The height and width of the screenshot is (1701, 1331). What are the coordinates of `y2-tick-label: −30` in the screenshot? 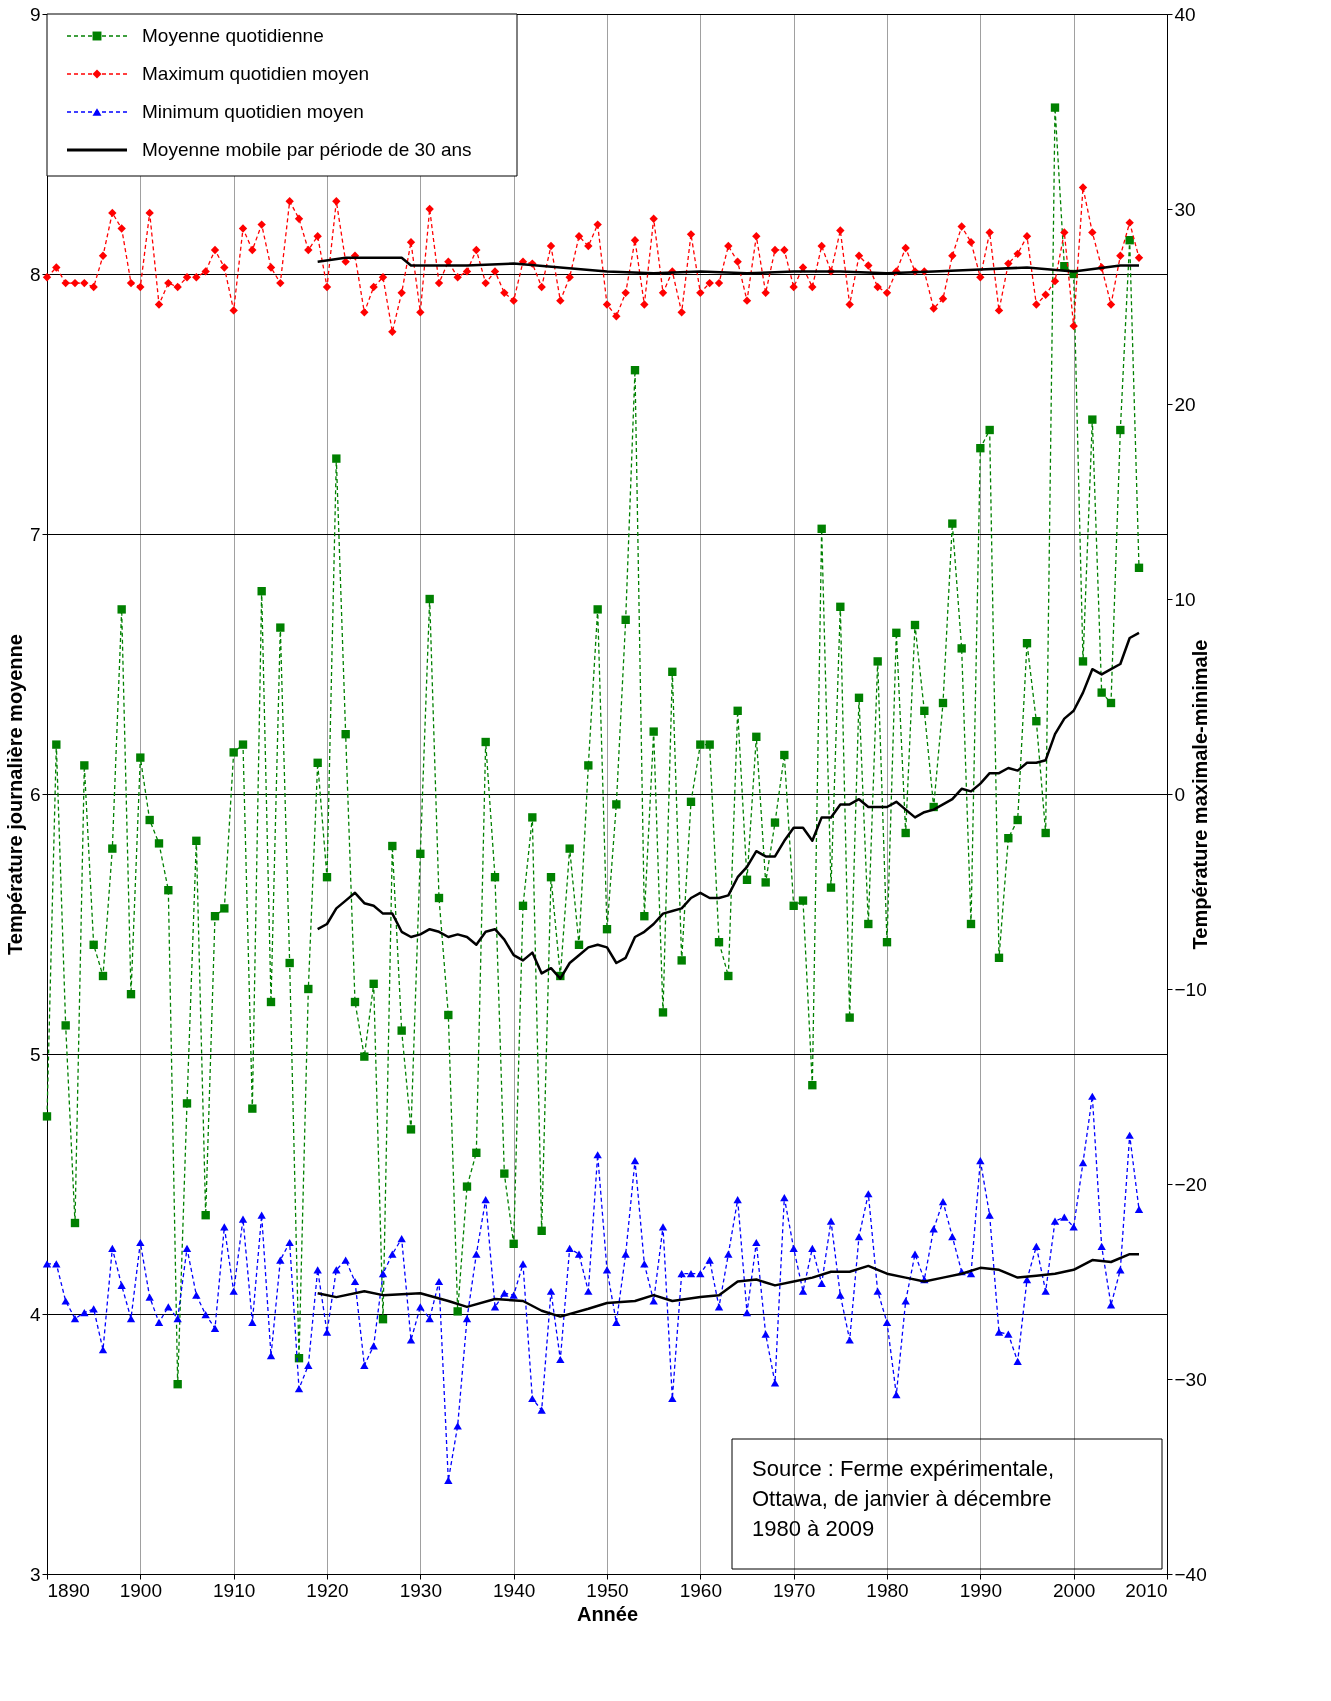 It's located at (1190, 1379).